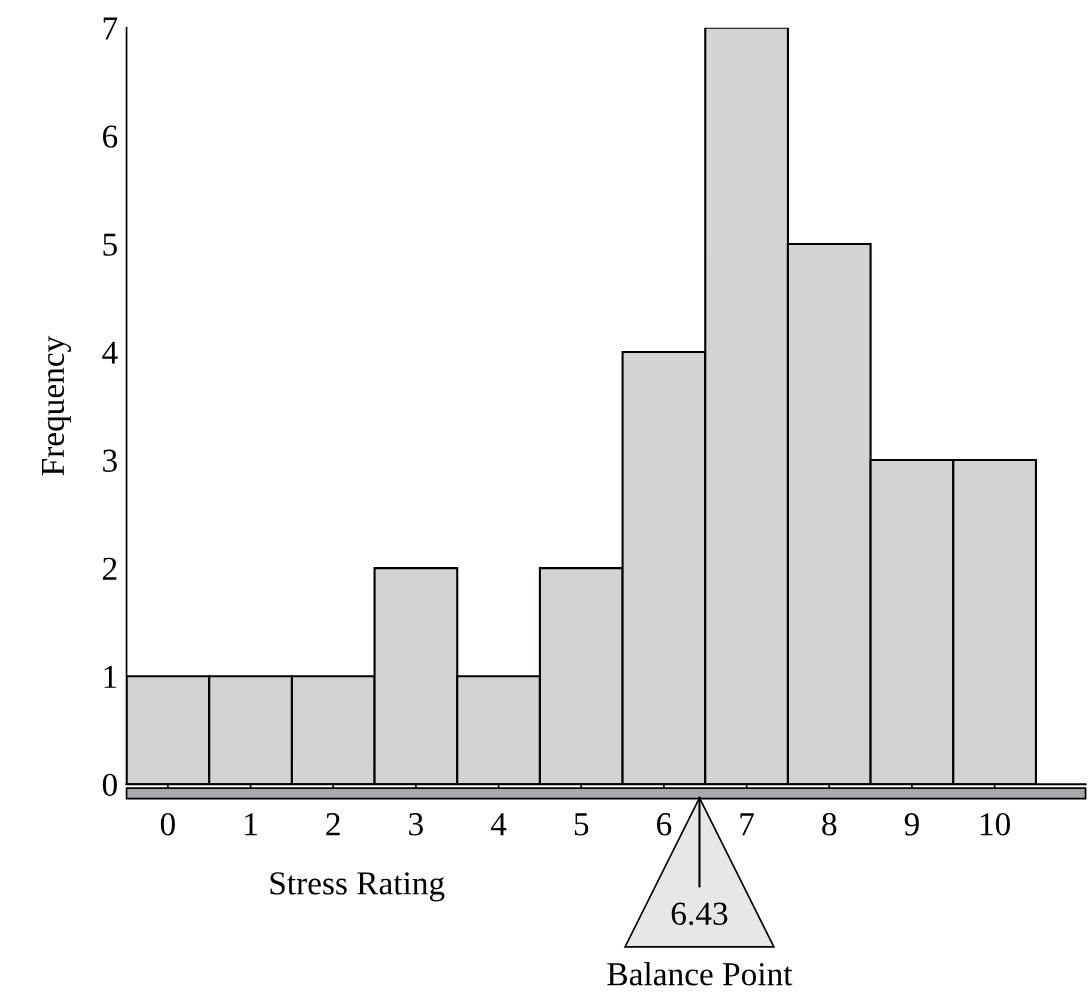 The image size is (1091, 994). I want to click on x-tick-label: 10, so click(995, 824).